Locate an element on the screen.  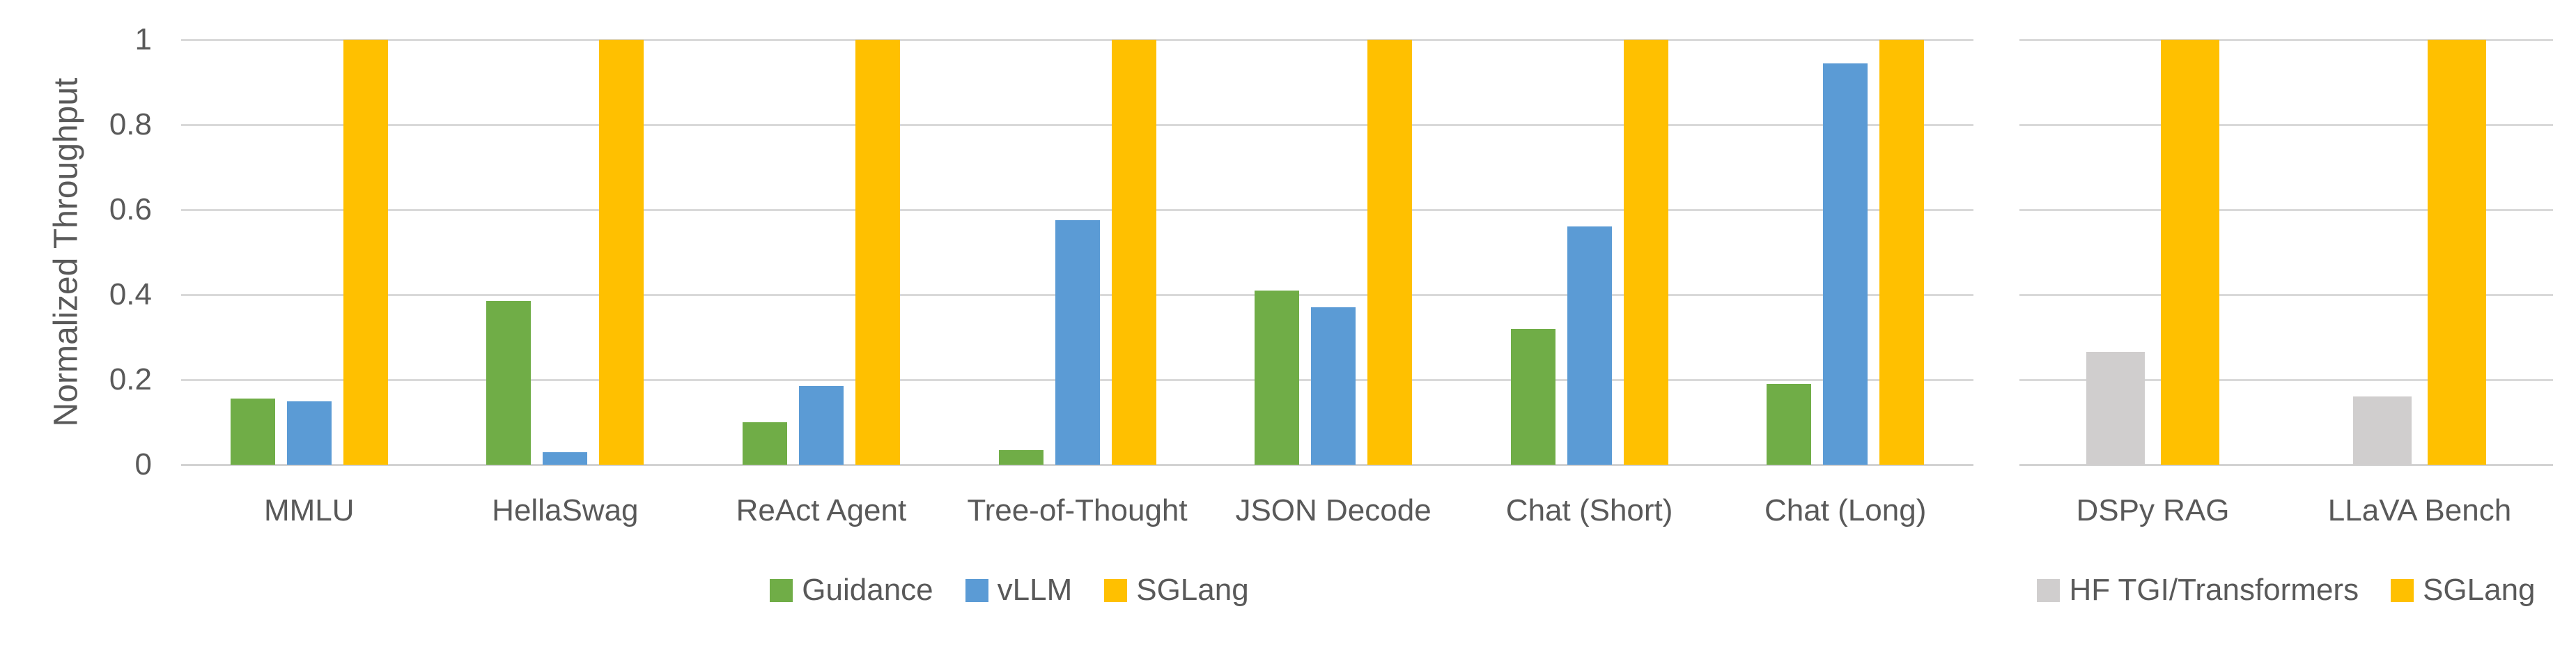
x-category-label-hellaswag: HellaSwag is located at coordinates (565, 510).